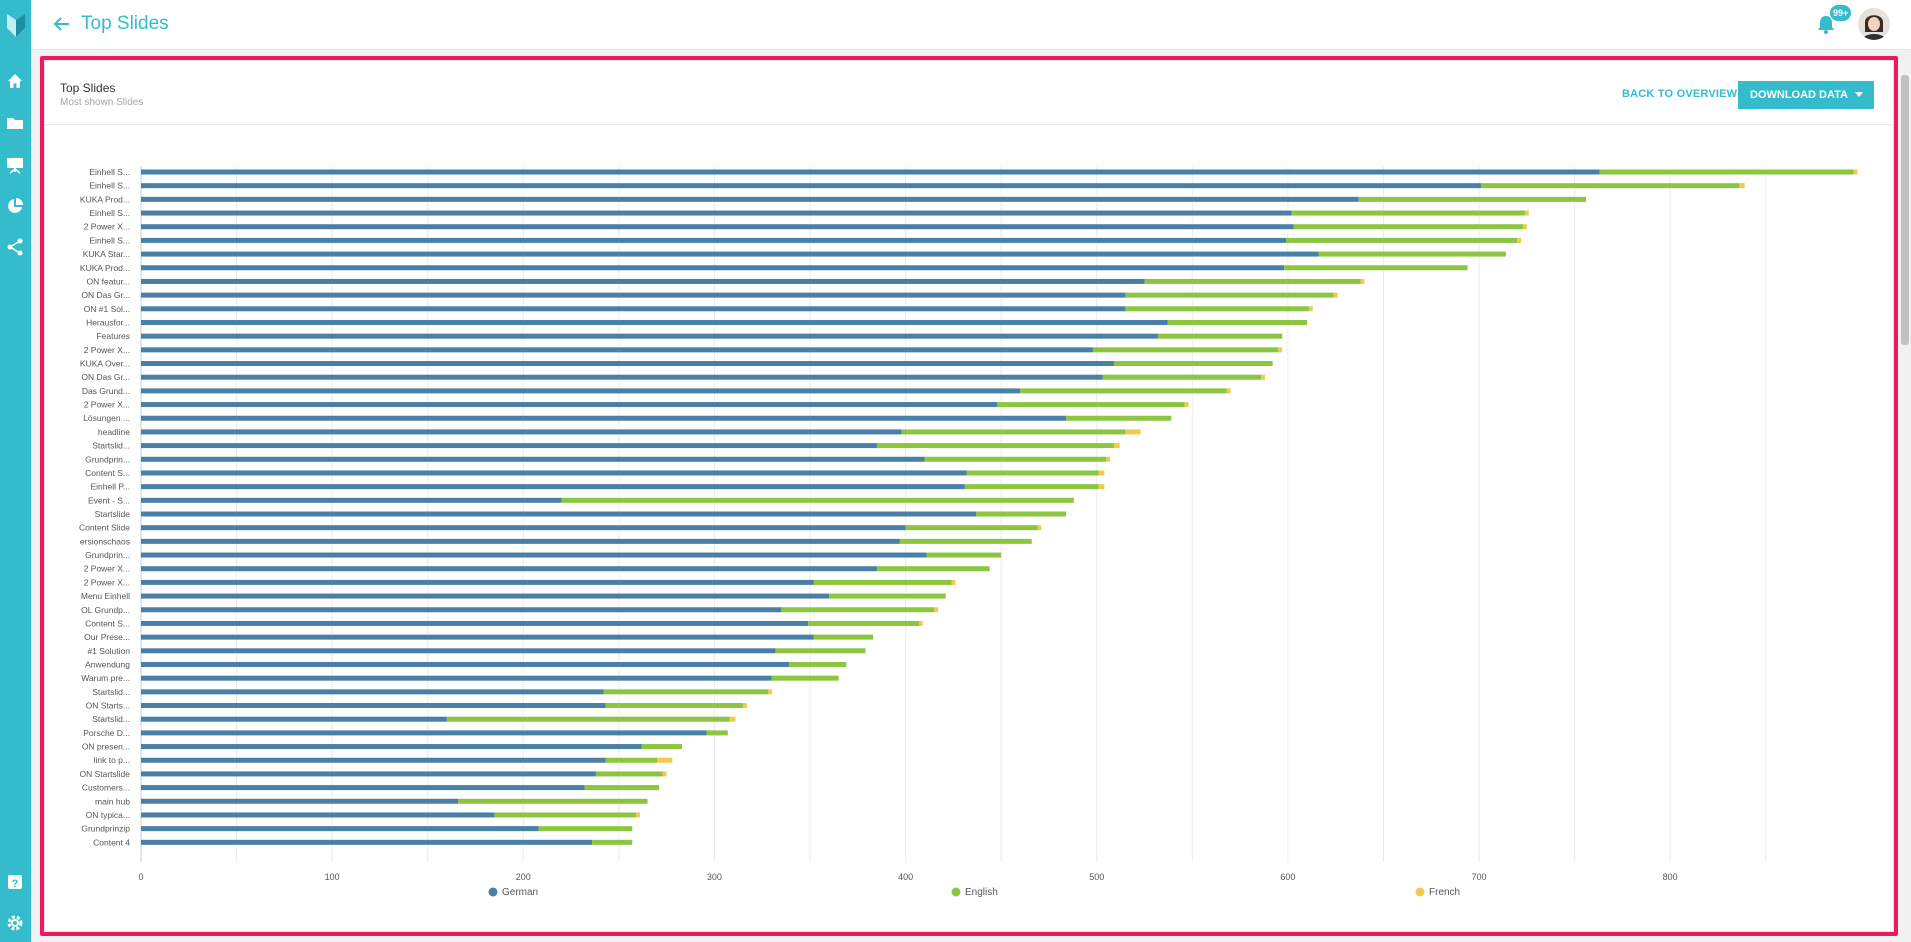 The image size is (1911, 942). What do you see at coordinates (1826, 24) in the screenshot?
I see `notification-bell-icon` at bounding box center [1826, 24].